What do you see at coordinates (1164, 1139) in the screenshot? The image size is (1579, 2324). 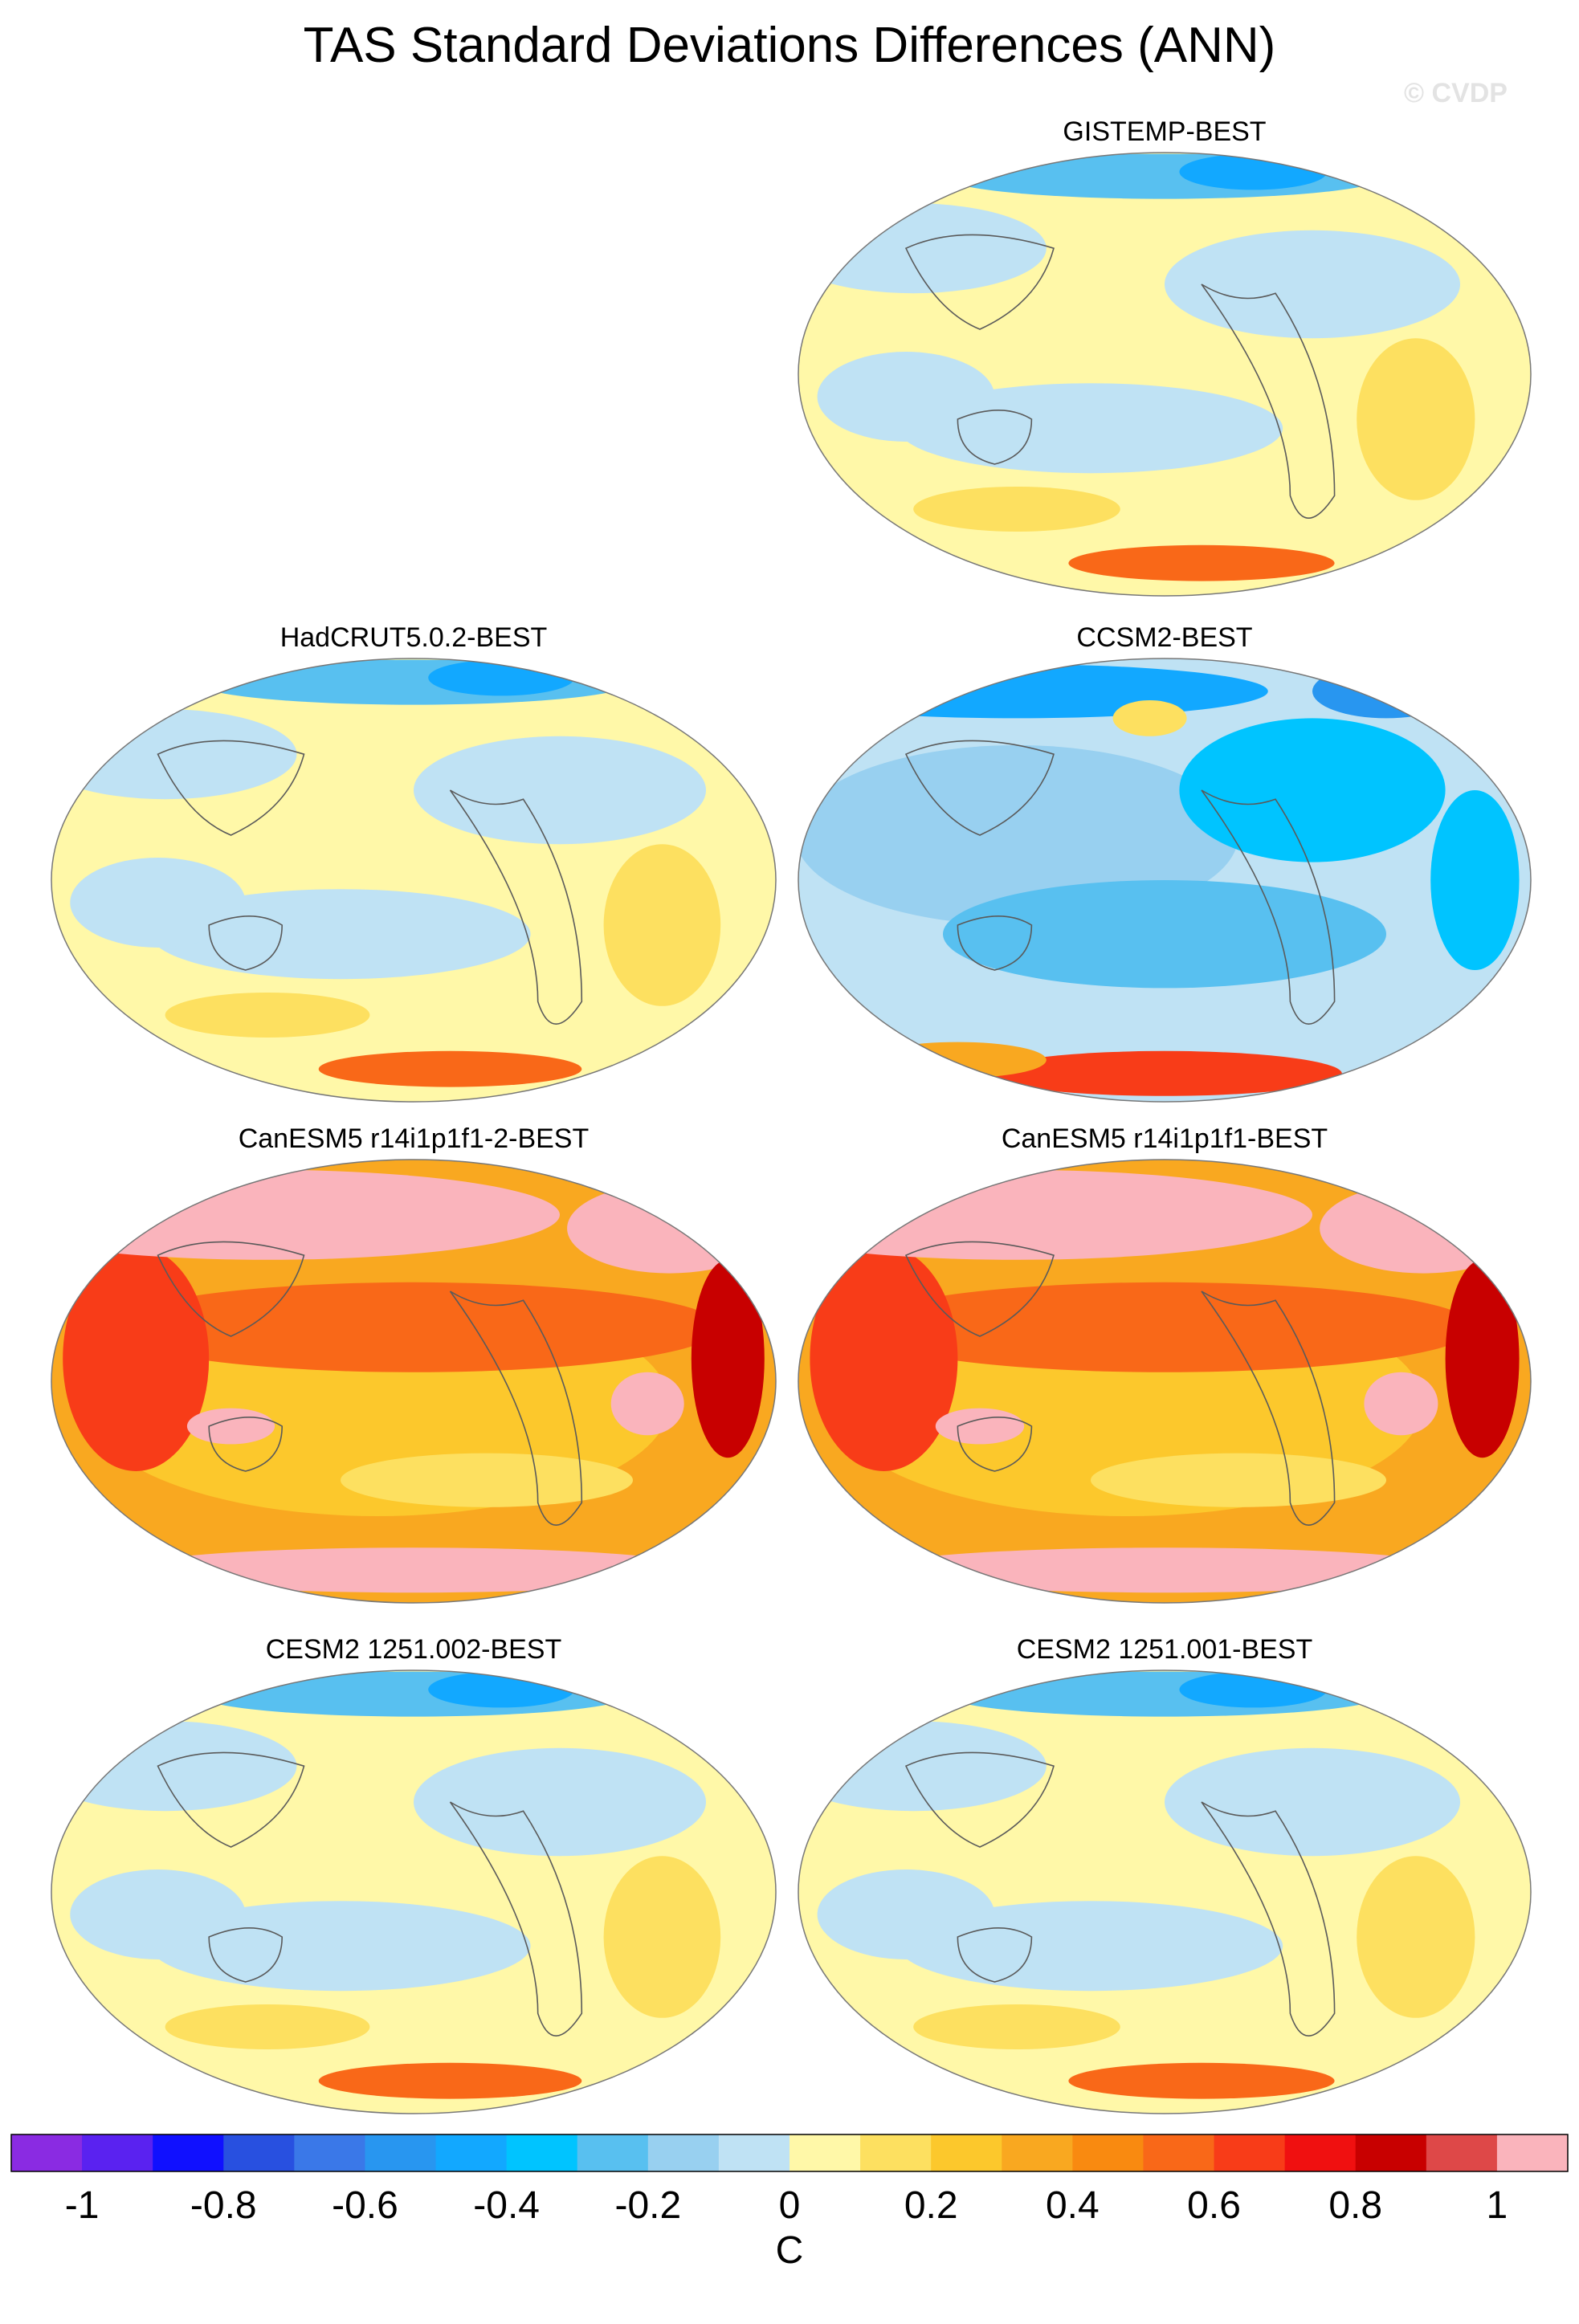 I see `panel-title-canesm5: CanESM5 r14i1p1f1-BEST` at bounding box center [1164, 1139].